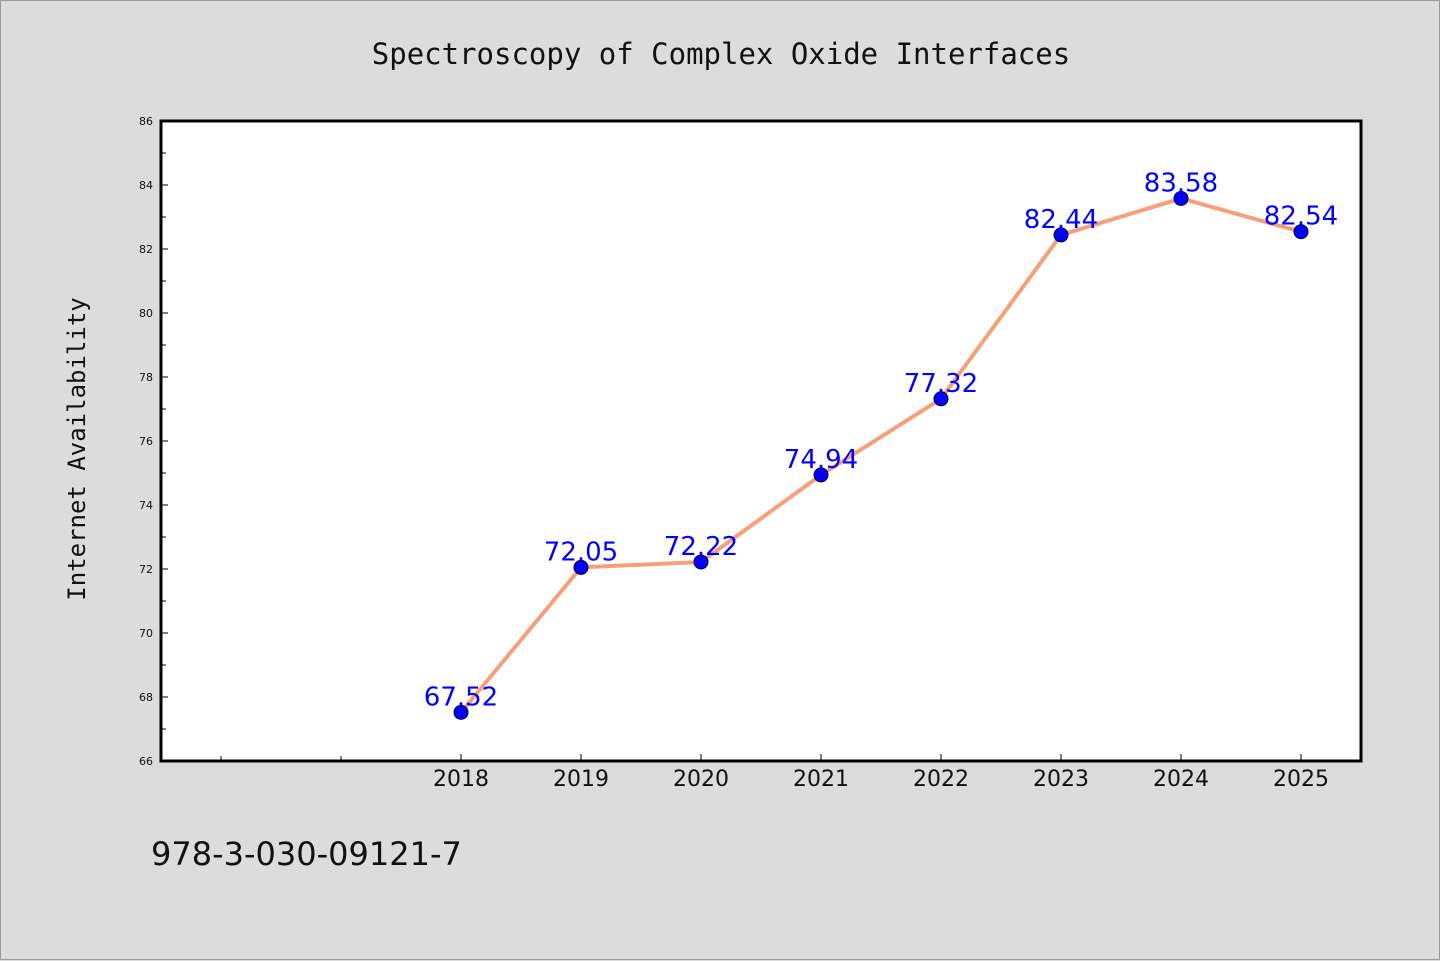  Describe the element at coordinates (306, 854) in the screenshot. I see `isbn-label: 978-3-030-09121-7` at that location.